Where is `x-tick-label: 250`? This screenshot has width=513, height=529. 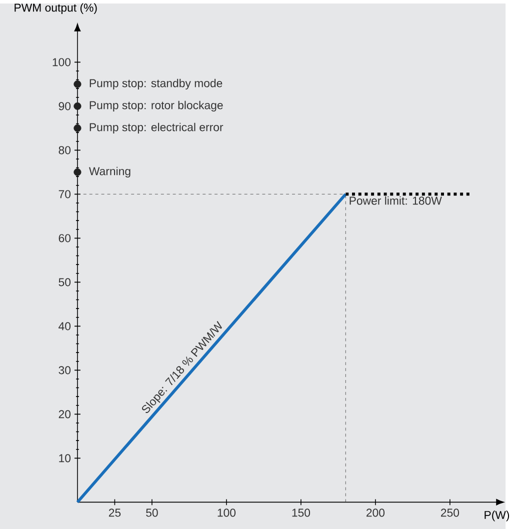
x-tick-label: 250 is located at coordinates (449, 512).